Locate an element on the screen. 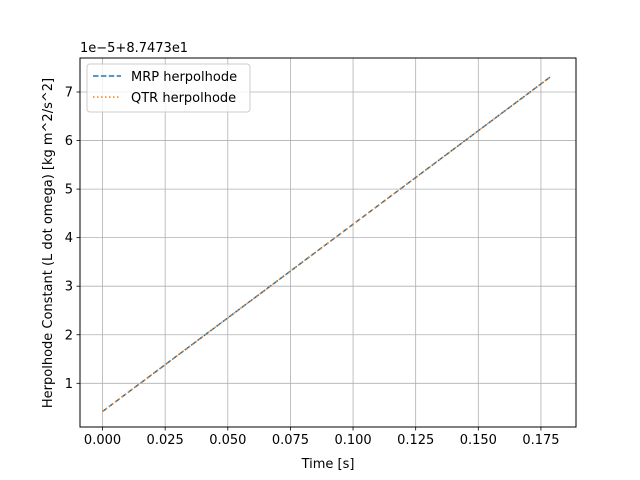 This screenshot has width=640, height=480. legend-label-qtr: QTR herpolhode is located at coordinates (183, 98).